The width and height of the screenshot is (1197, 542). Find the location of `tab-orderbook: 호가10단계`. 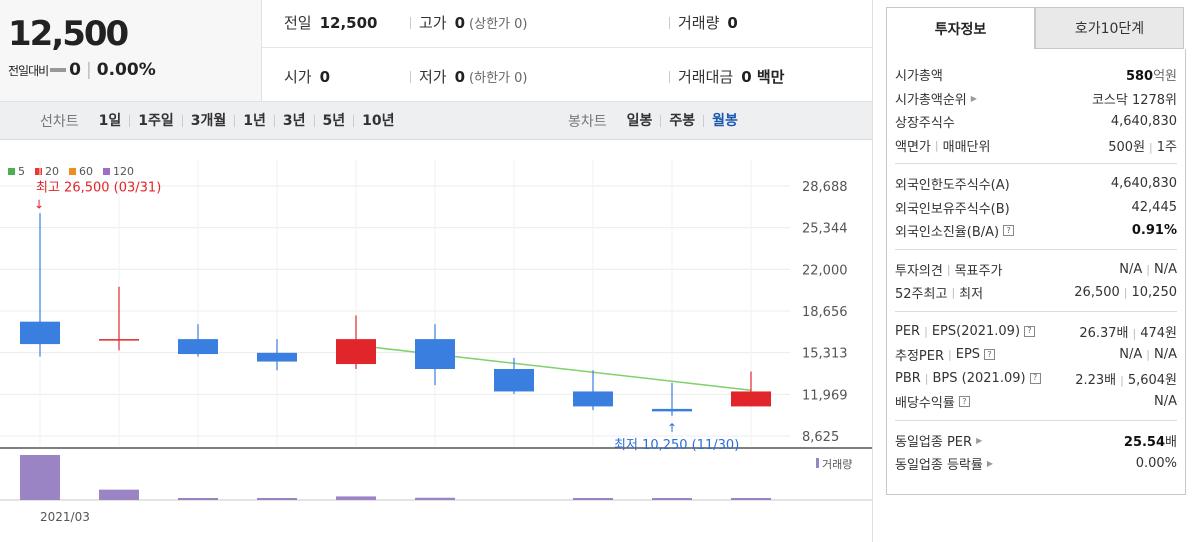

tab-orderbook: 호가10단계 is located at coordinates (1109, 28).